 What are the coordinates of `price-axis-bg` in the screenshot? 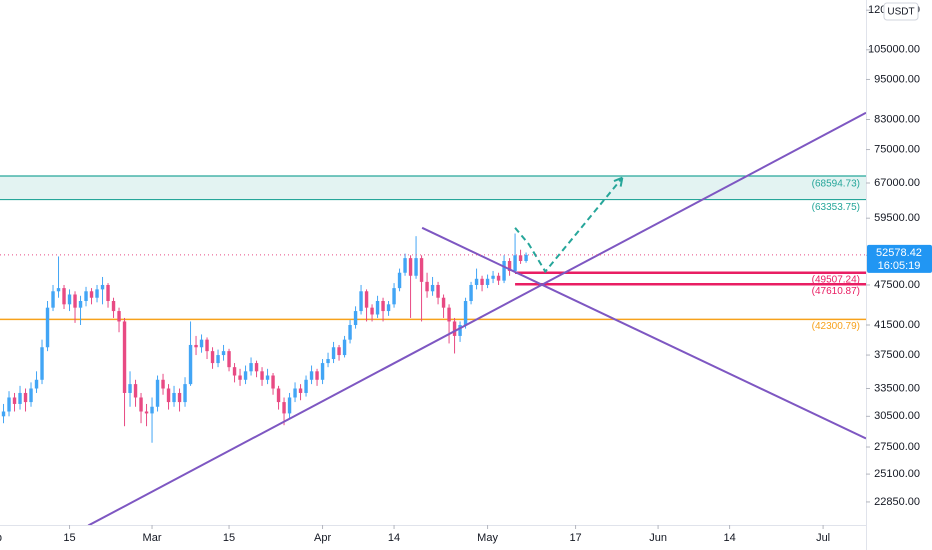 It's located at (899, 275).